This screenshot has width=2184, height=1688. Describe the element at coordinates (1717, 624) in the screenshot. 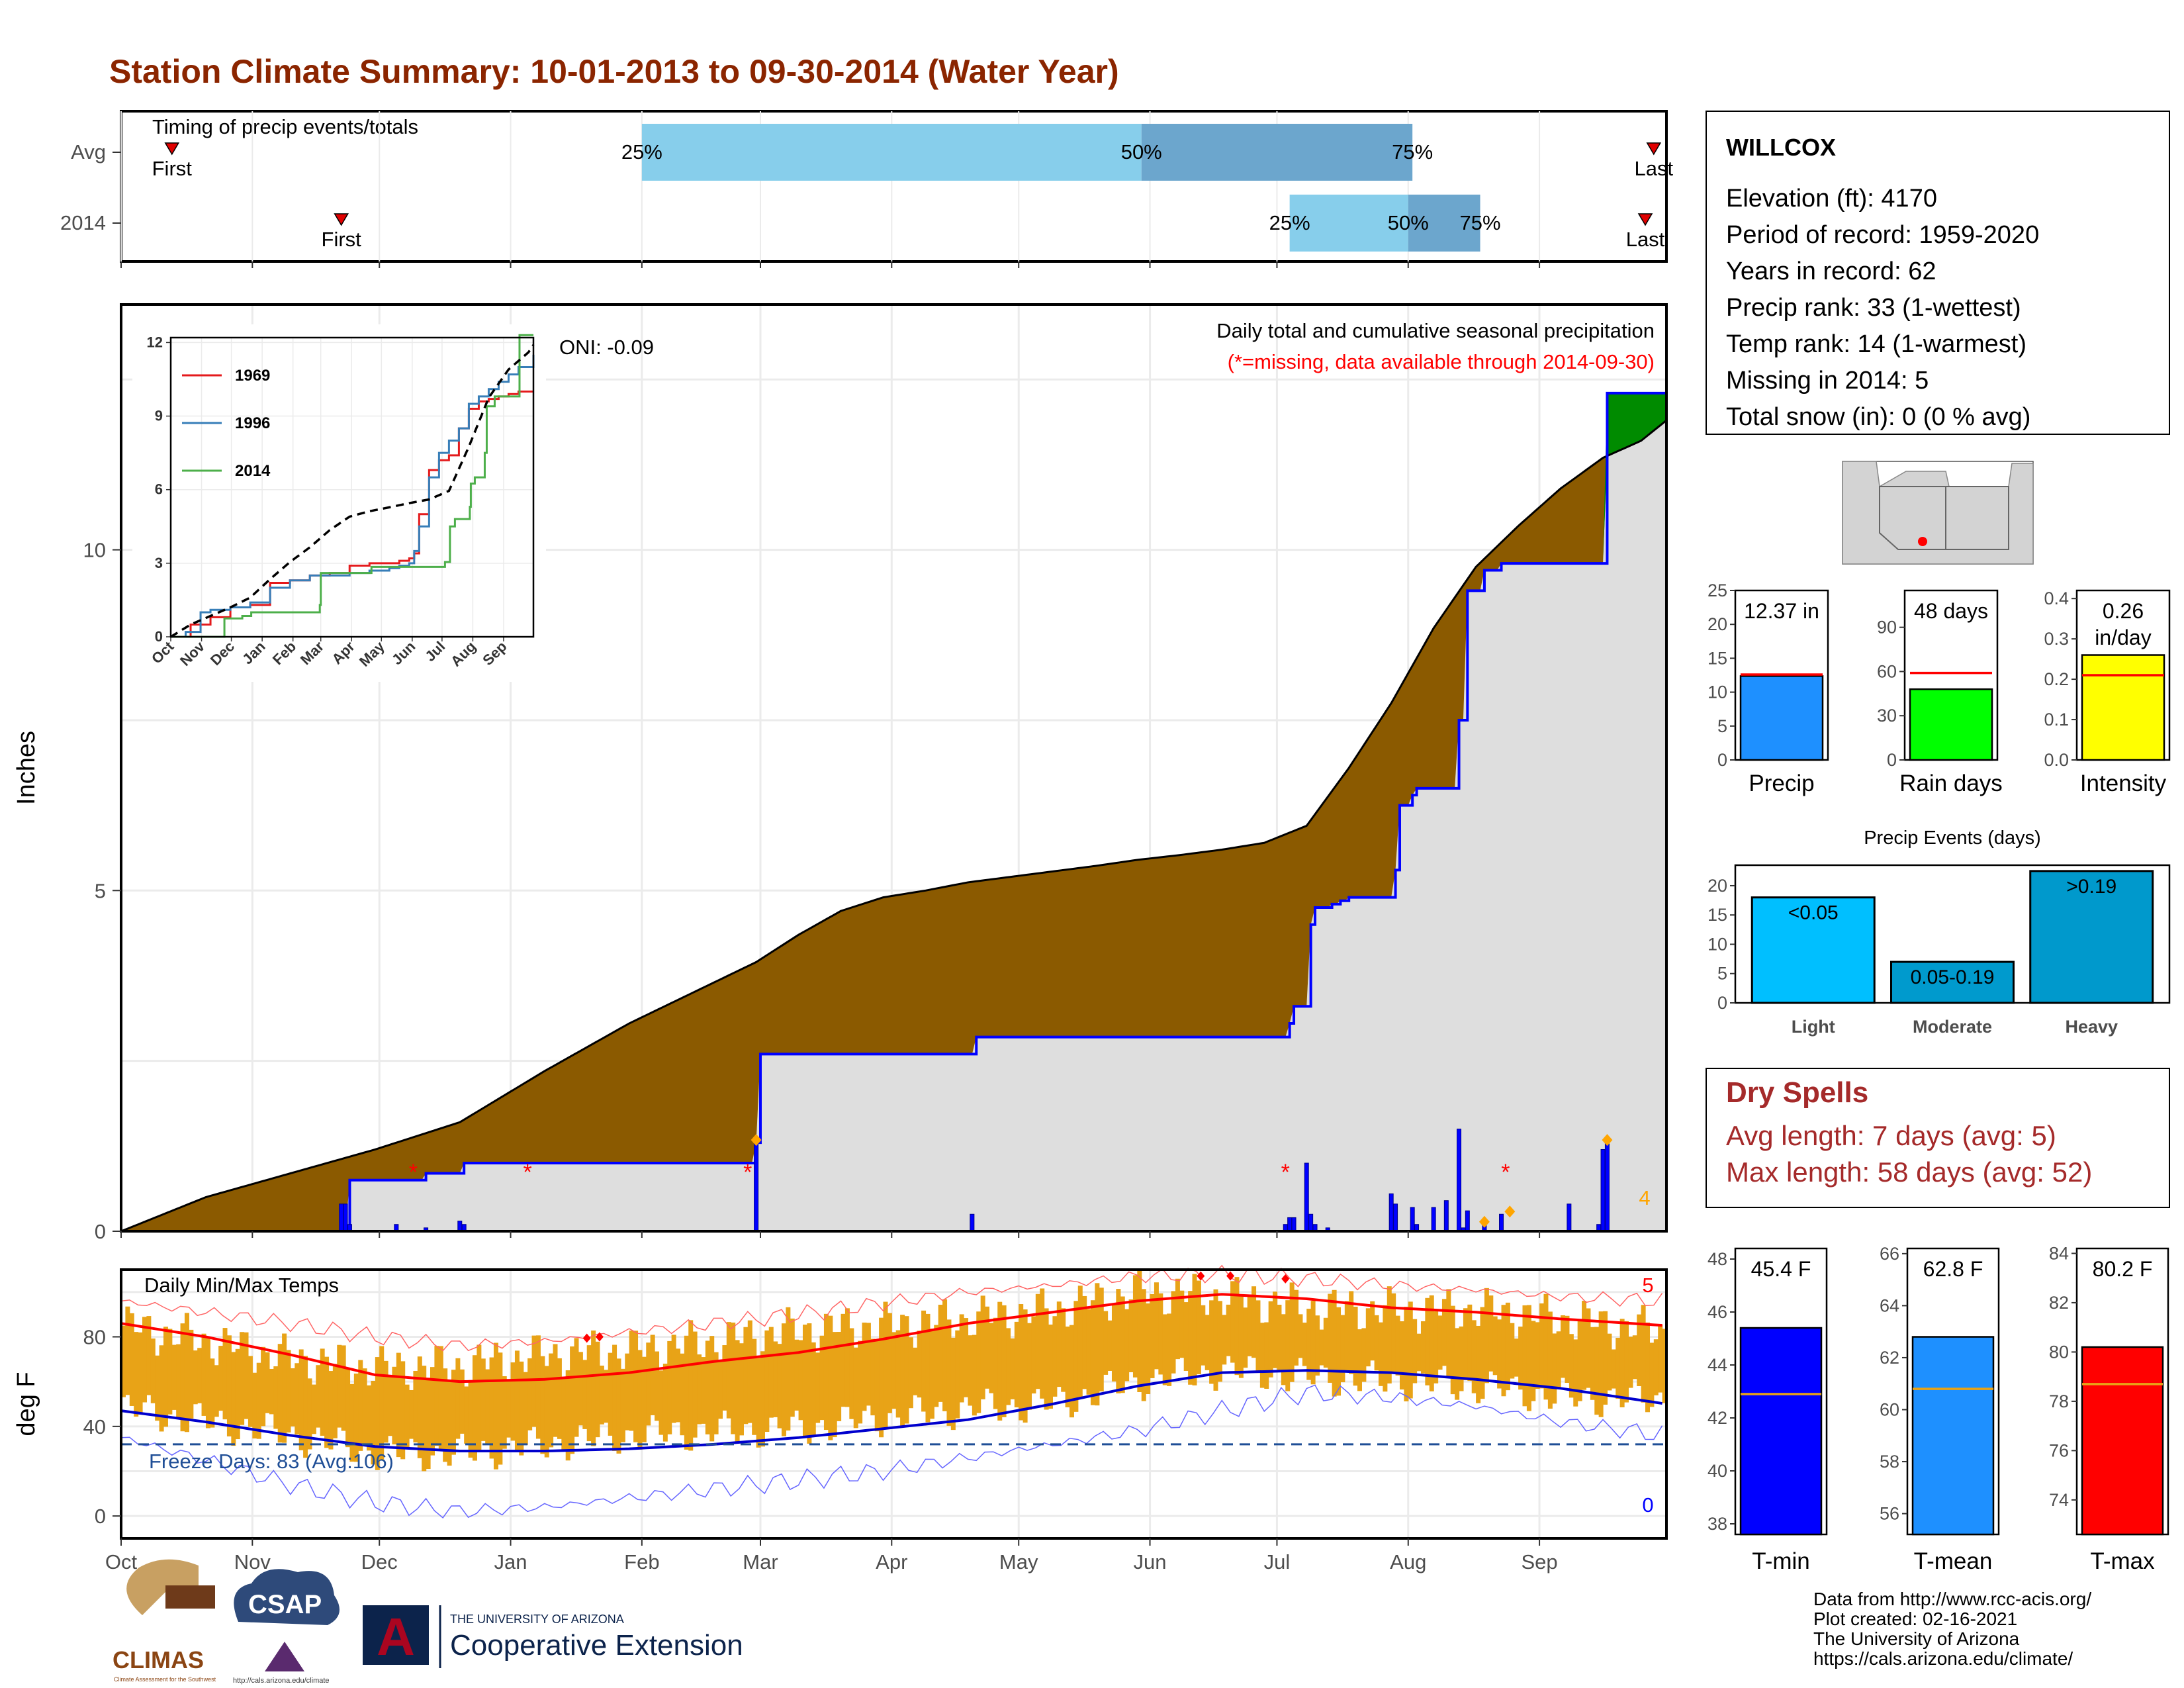

I see `mini-y-tick-label: 20` at that location.